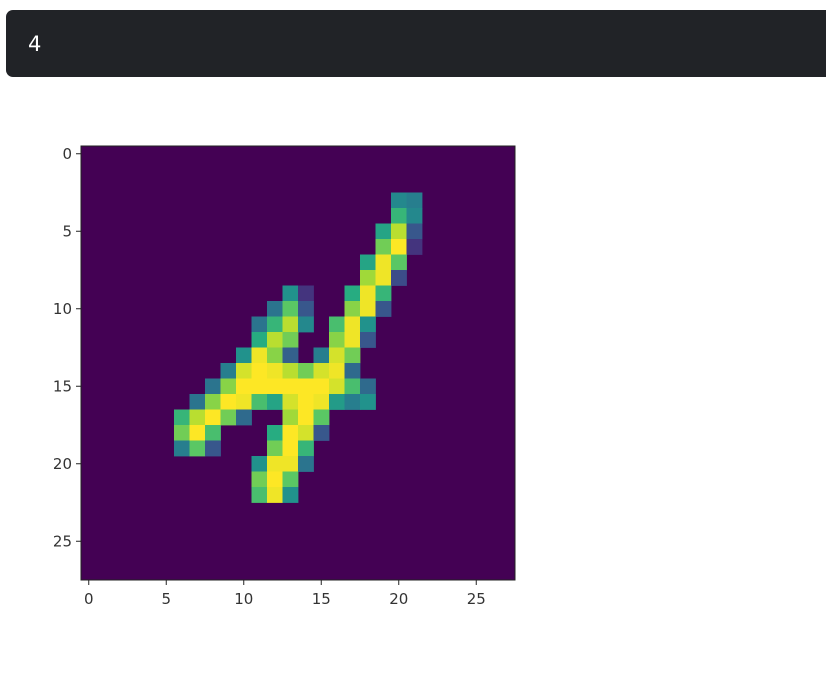 This screenshot has width=826, height=686. Describe the element at coordinates (35, 44) in the screenshot. I see `output-text: 4` at that location.